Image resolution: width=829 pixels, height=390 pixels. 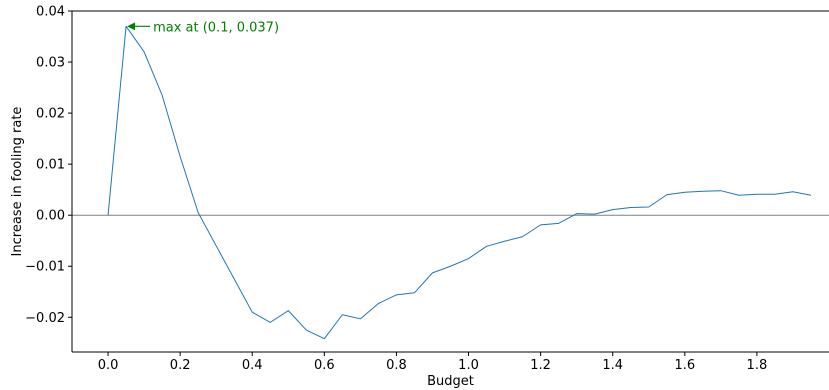 What do you see at coordinates (433, 362) in the screenshot?
I see `x-ticks: 0.0 0.2 0.4 0.6 0.8 1.0 1.2 1.4 1.6 1.8` at bounding box center [433, 362].